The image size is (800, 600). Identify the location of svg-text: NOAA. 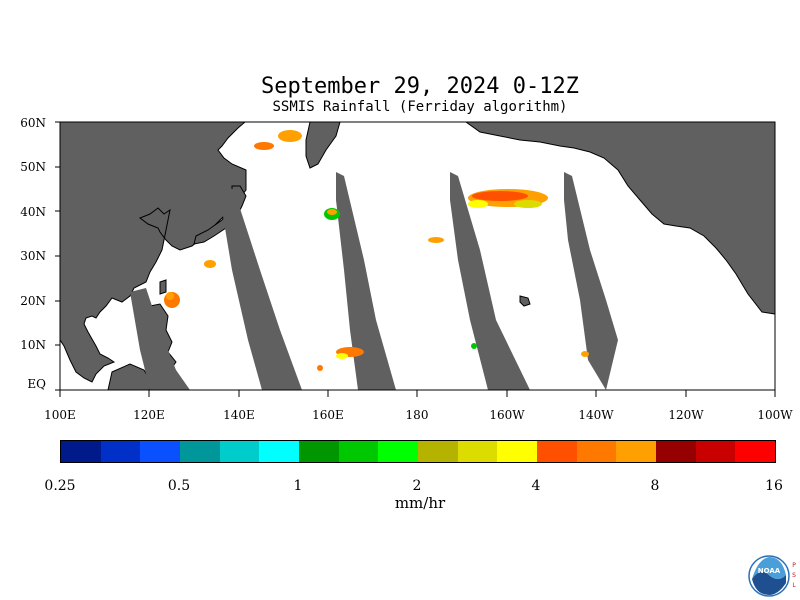
(769, 571).